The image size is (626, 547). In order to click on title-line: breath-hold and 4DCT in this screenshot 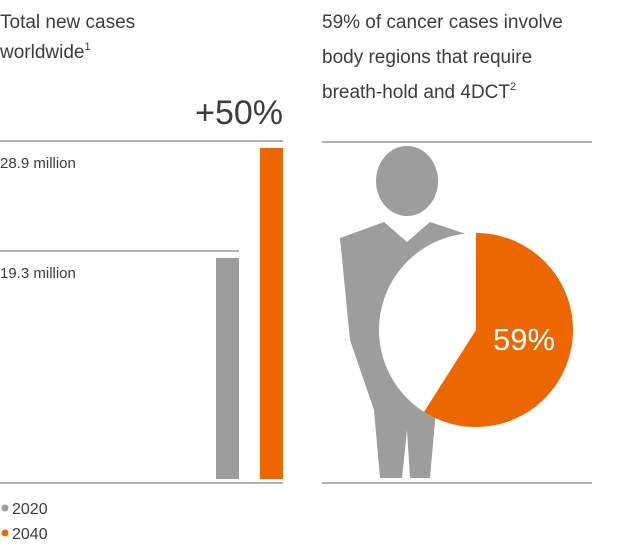, I will do `click(416, 92)`.